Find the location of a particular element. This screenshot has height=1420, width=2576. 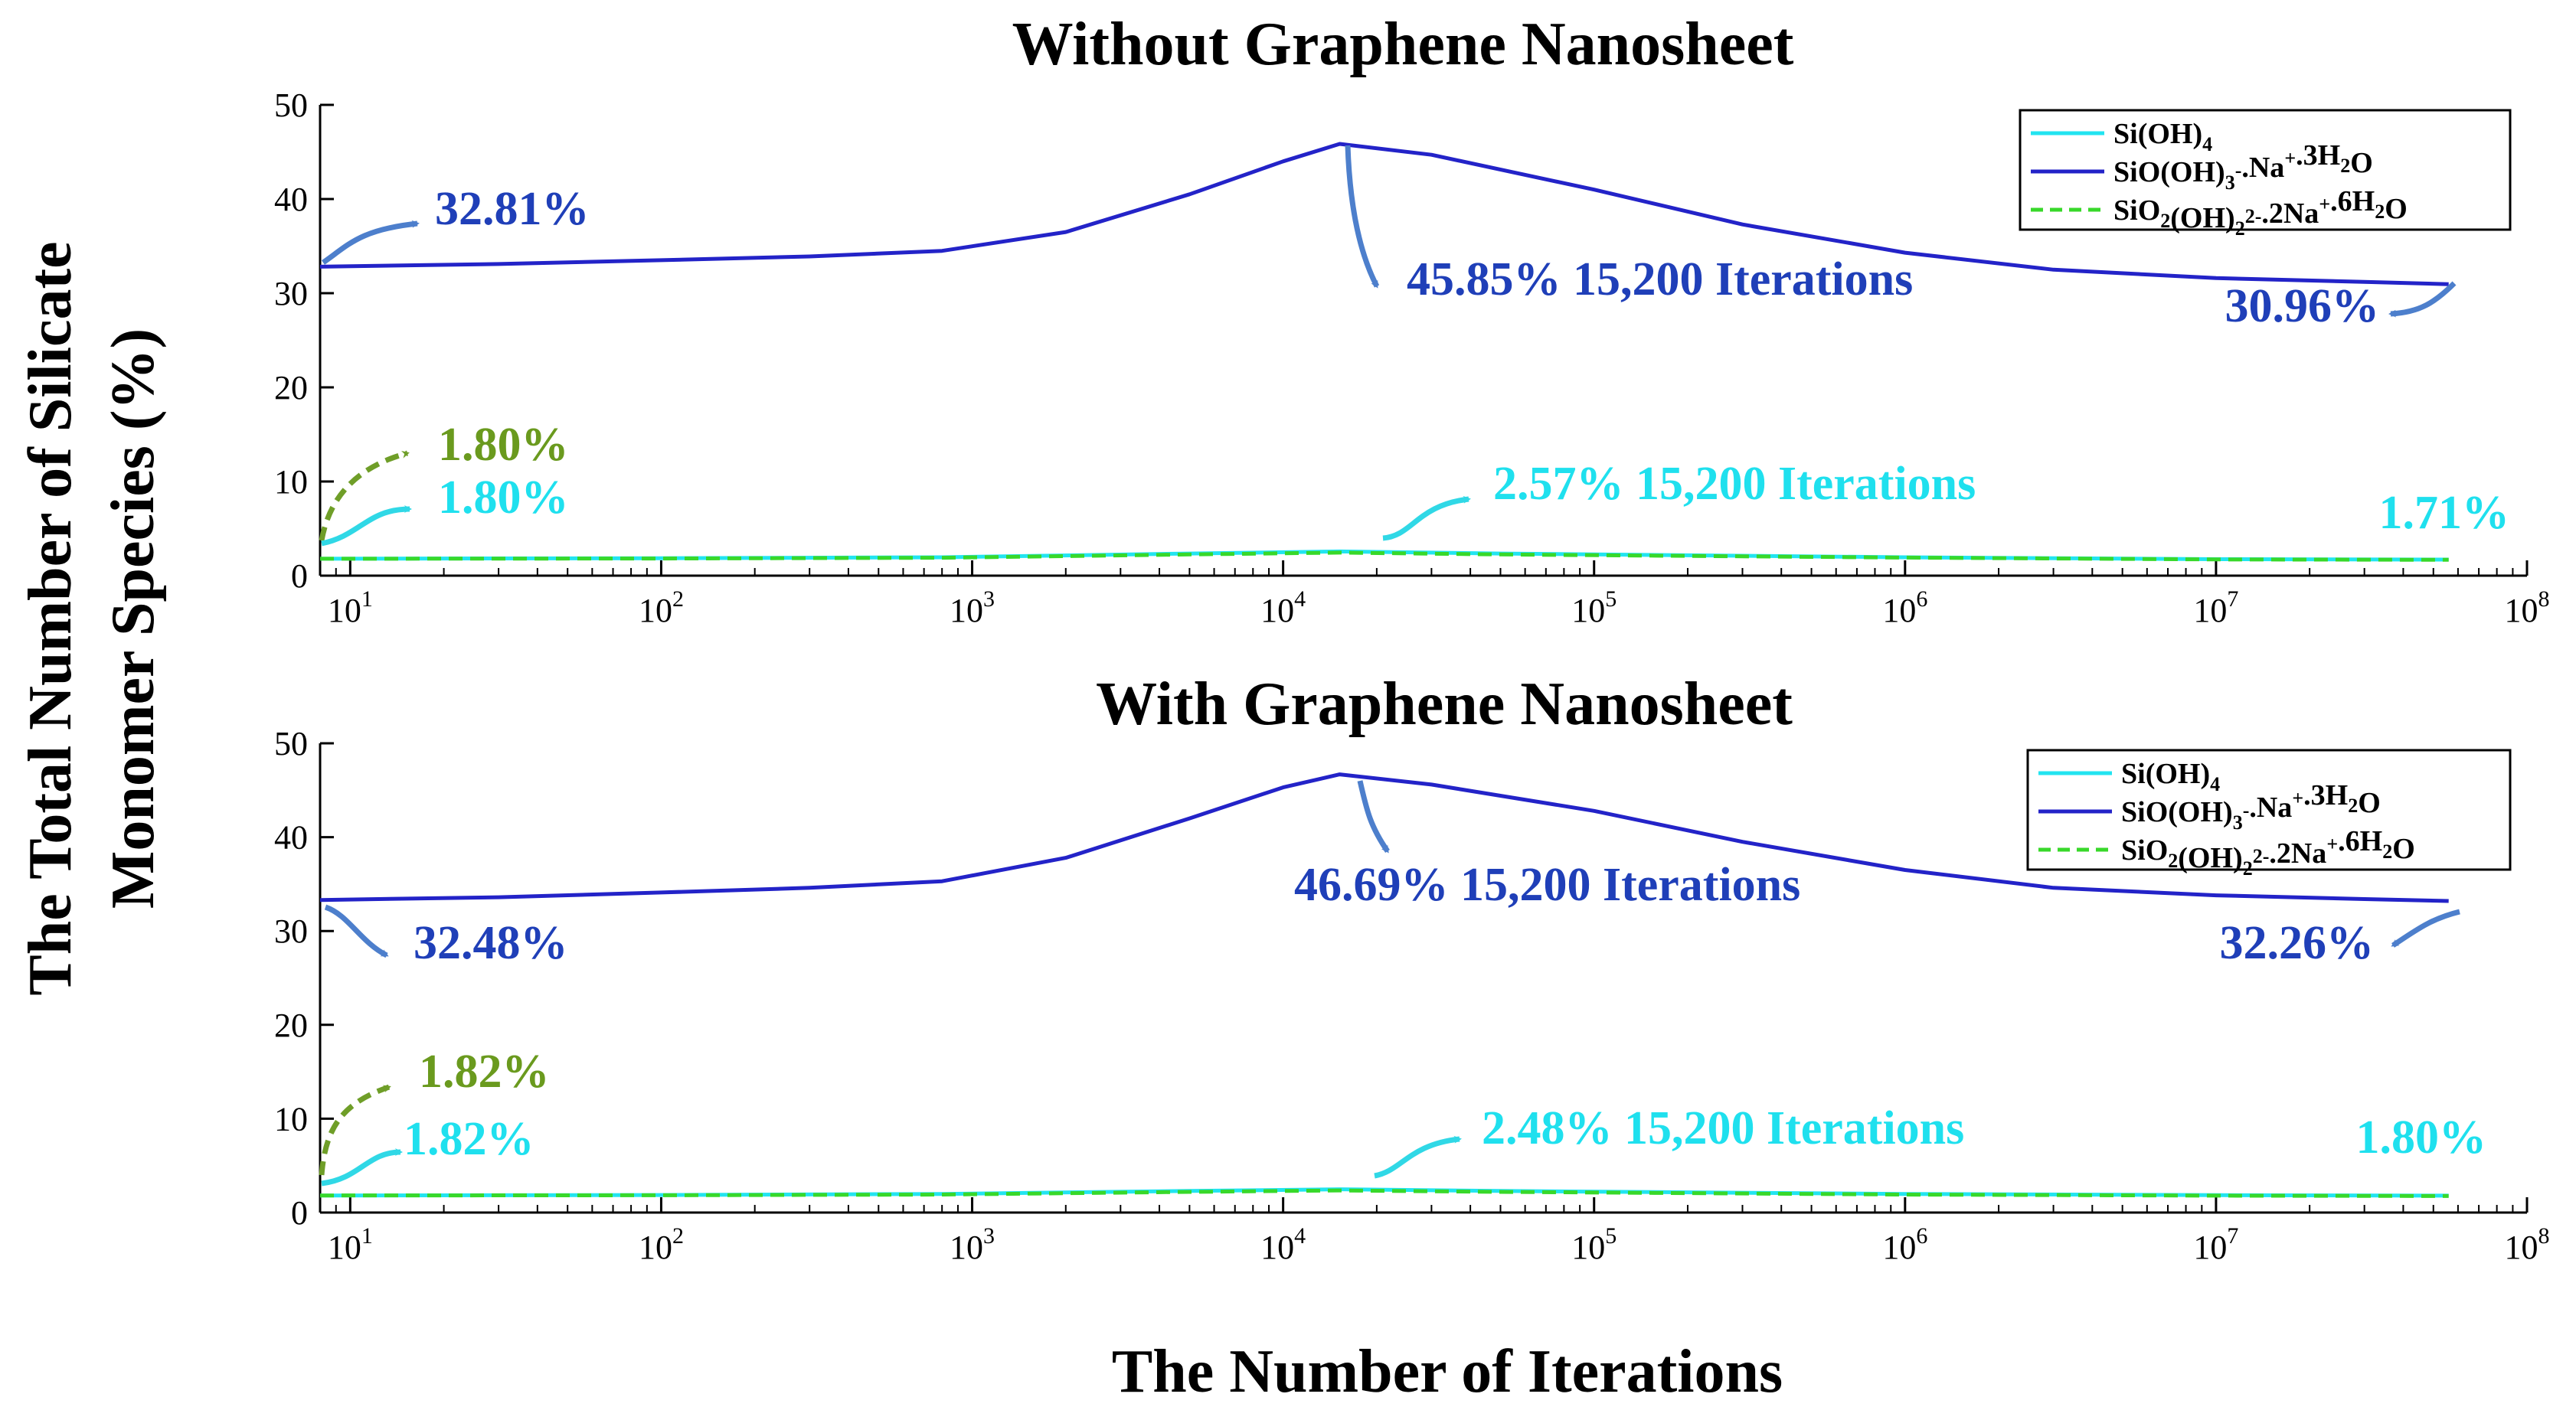

annotation-label: 45.85% 15,200 Iterations is located at coordinates (1660, 279).